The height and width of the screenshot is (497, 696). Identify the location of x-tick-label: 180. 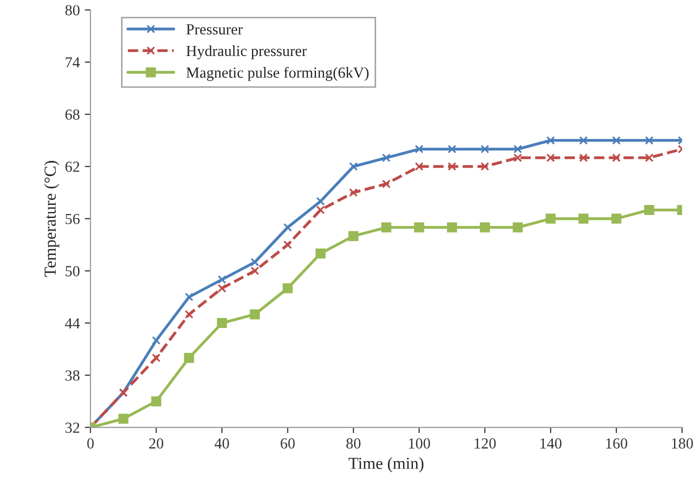
(682, 443).